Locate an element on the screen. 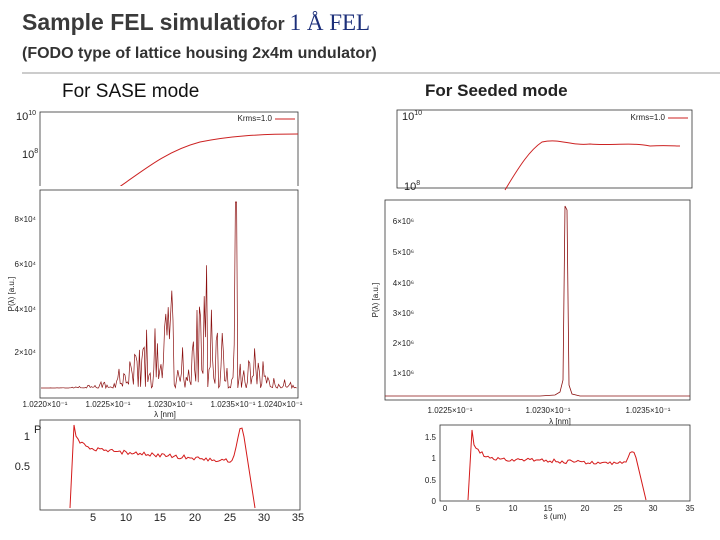  x-label: s (um) is located at coordinates (555, 516).